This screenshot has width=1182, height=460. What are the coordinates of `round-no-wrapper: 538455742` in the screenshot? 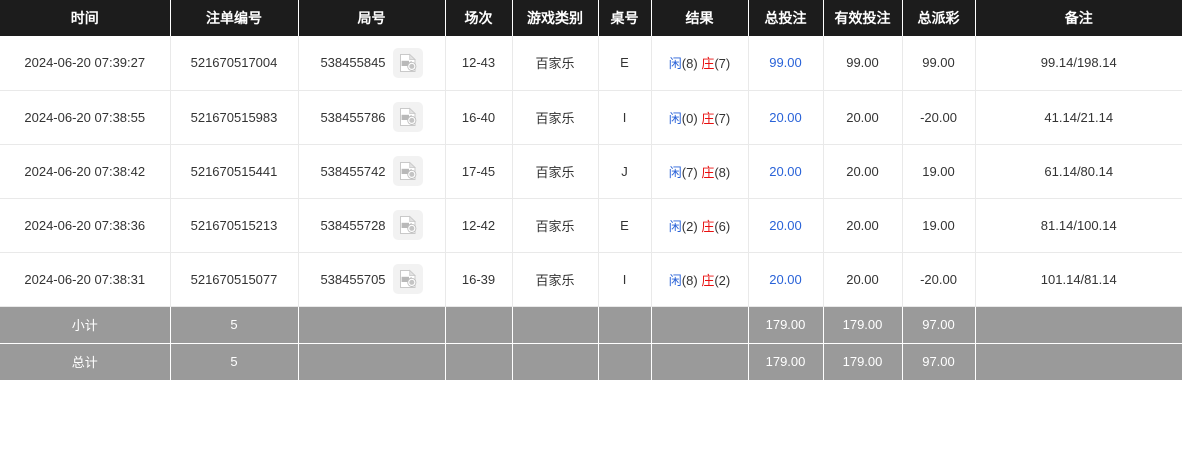 It's located at (372, 171).